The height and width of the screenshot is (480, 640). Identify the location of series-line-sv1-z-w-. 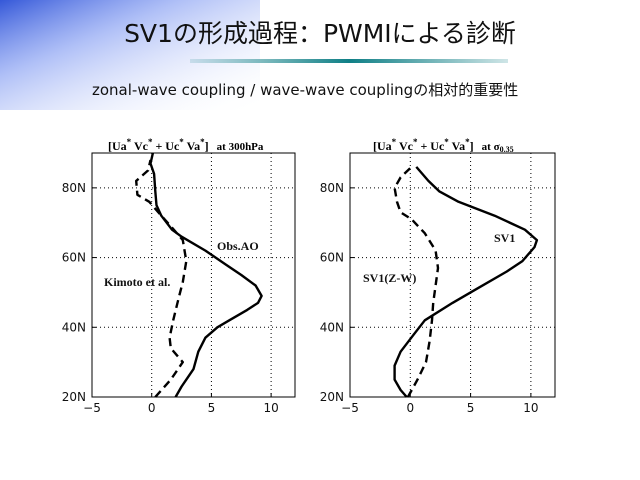
(416, 282).